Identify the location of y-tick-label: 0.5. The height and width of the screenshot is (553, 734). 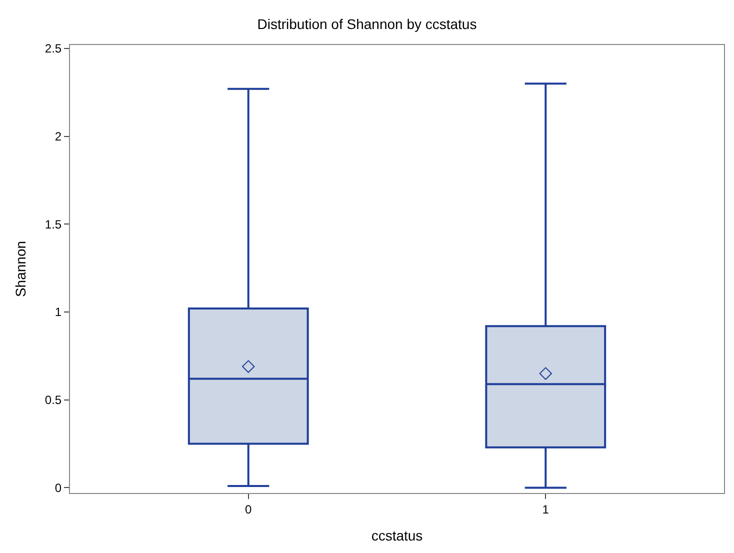
(53, 400).